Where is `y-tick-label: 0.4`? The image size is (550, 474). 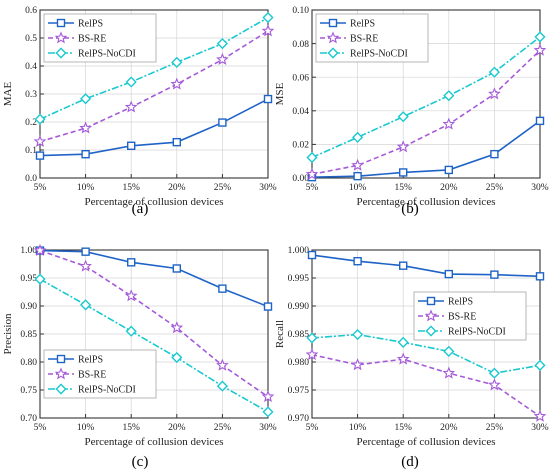
y-tick-label: 0.4 is located at coordinates (31, 67).